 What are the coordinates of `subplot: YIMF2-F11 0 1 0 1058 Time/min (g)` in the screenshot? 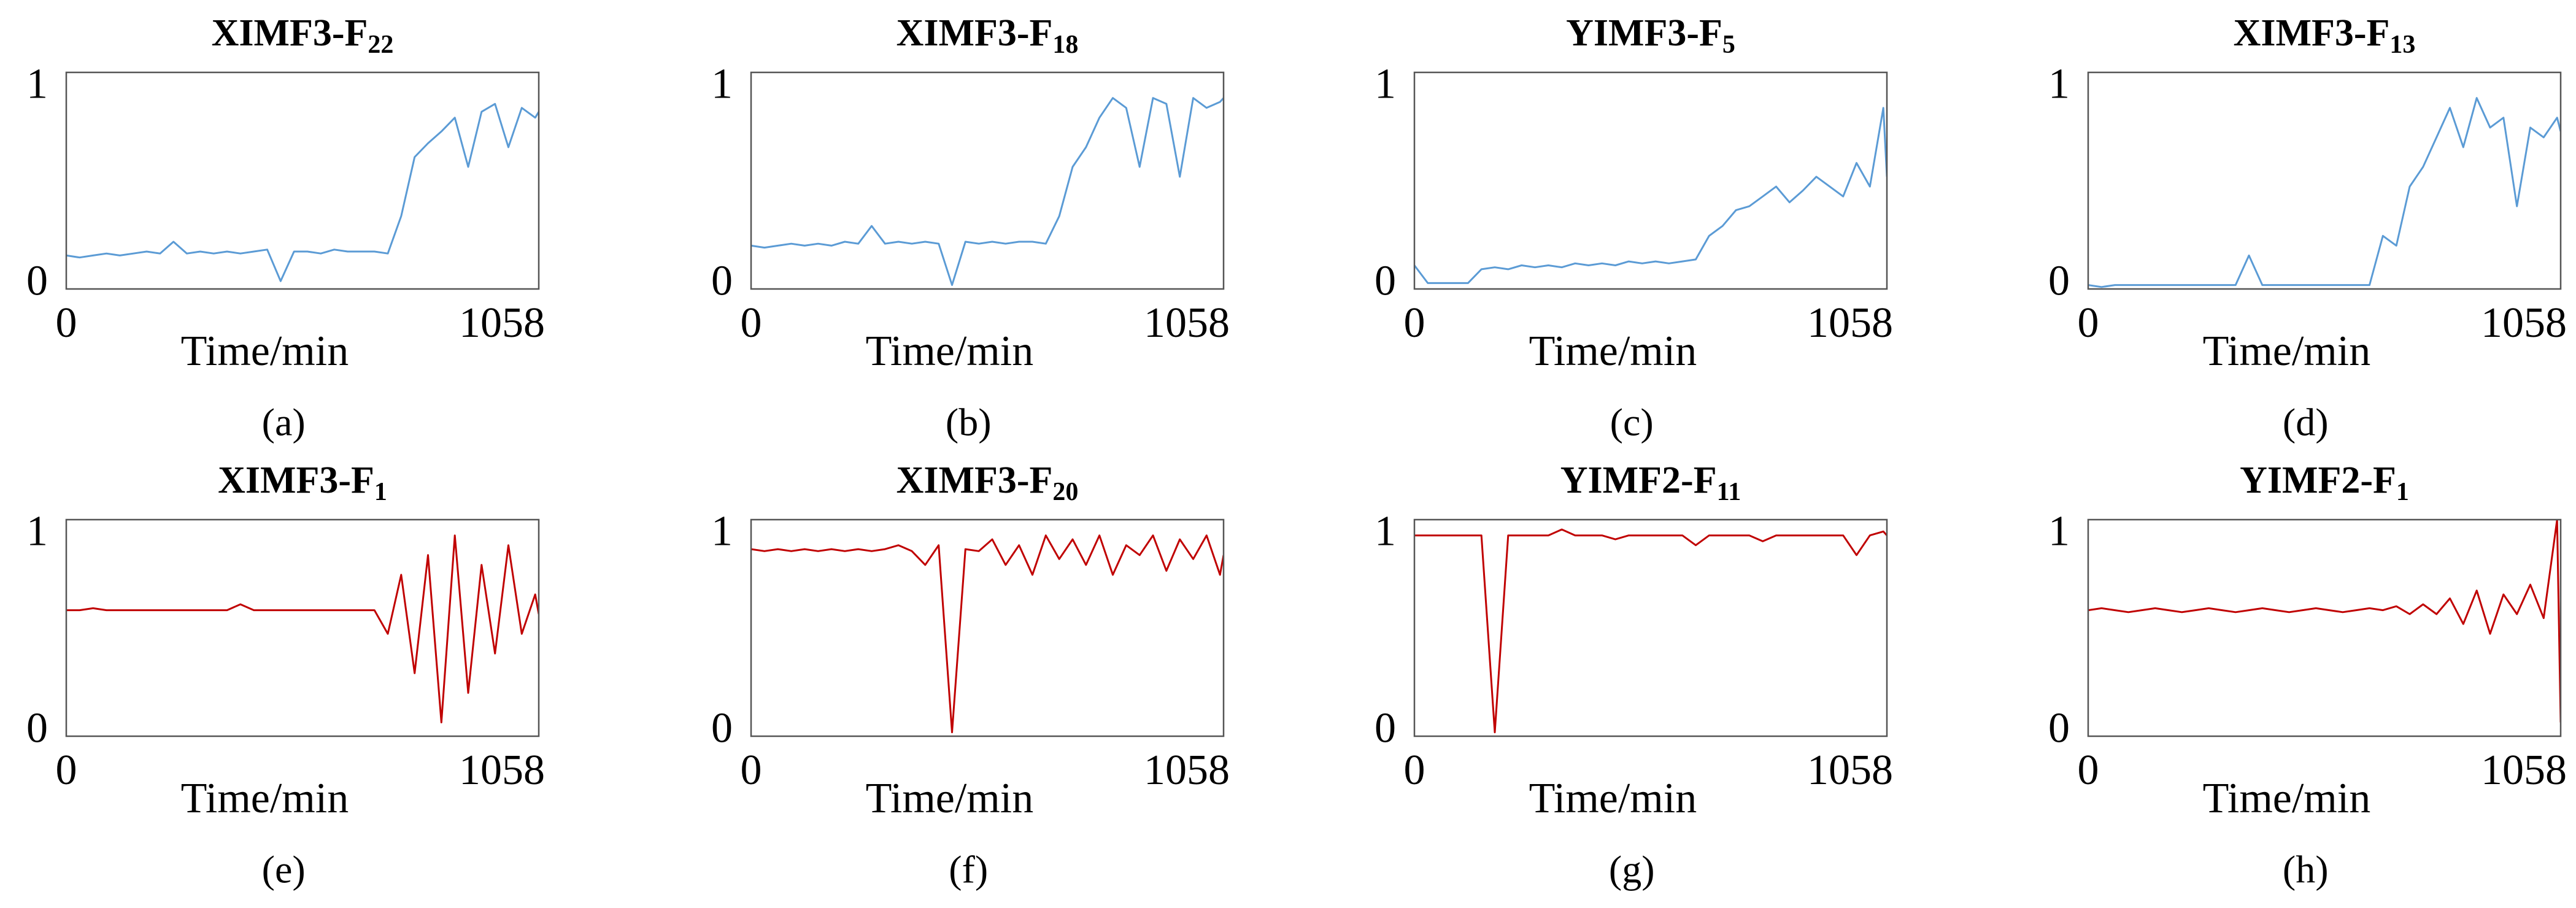 It's located at (1634, 675).